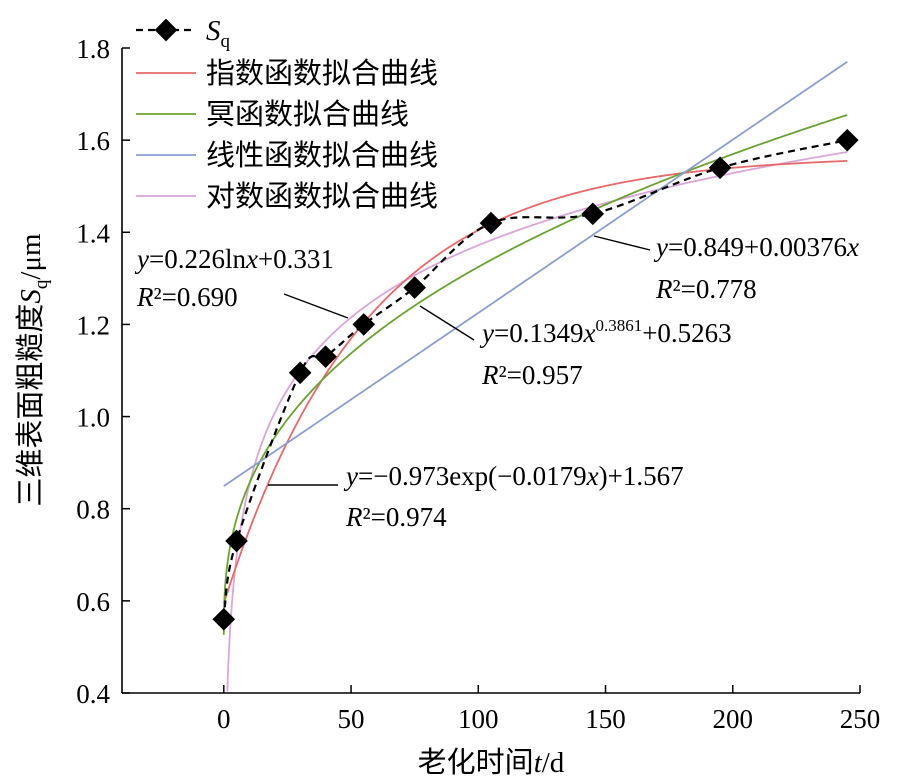 The image size is (918, 783). I want to click on x-tick-label: 0, so click(224, 719).